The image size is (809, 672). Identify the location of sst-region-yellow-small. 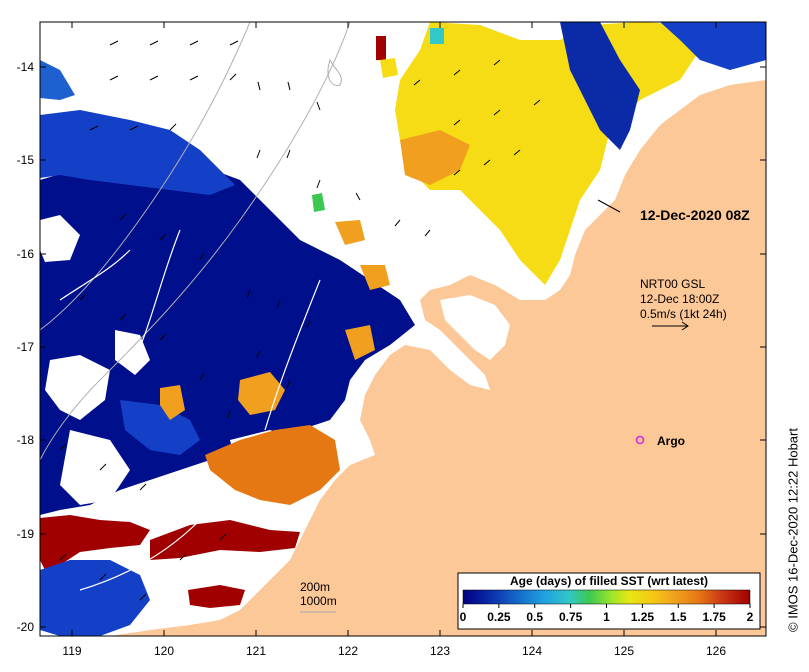
(389, 68).